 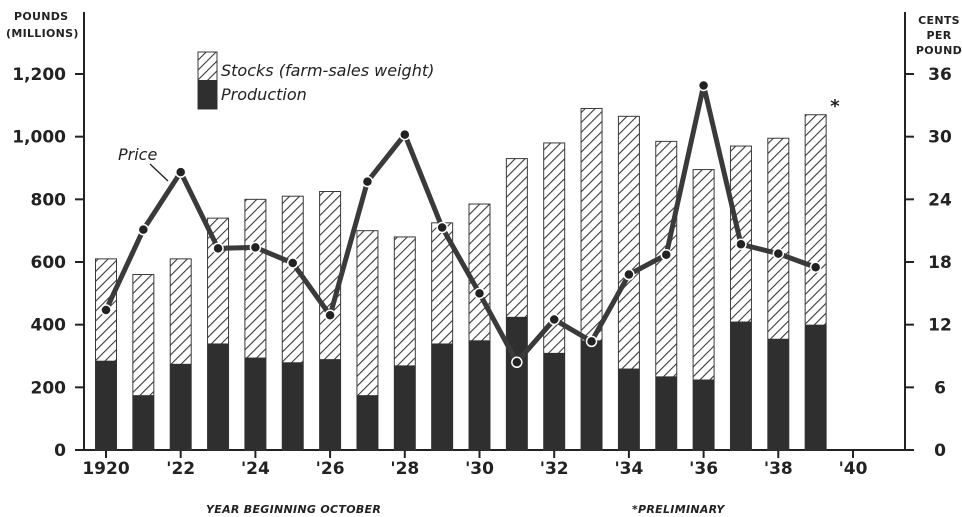 What do you see at coordinates (60, 451) in the screenshot?
I see `left-tick-label: 0` at bounding box center [60, 451].